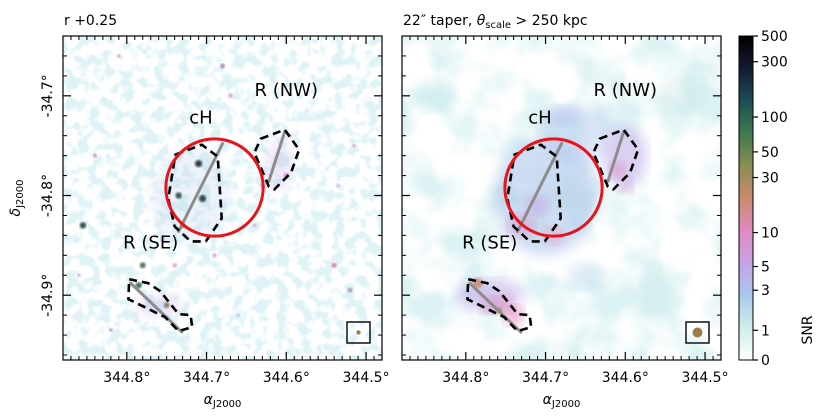 This screenshot has width=830, height=419. Describe the element at coordinates (765, 361) in the screenshot. I see `colorbar-tick-label: 0` at that location.